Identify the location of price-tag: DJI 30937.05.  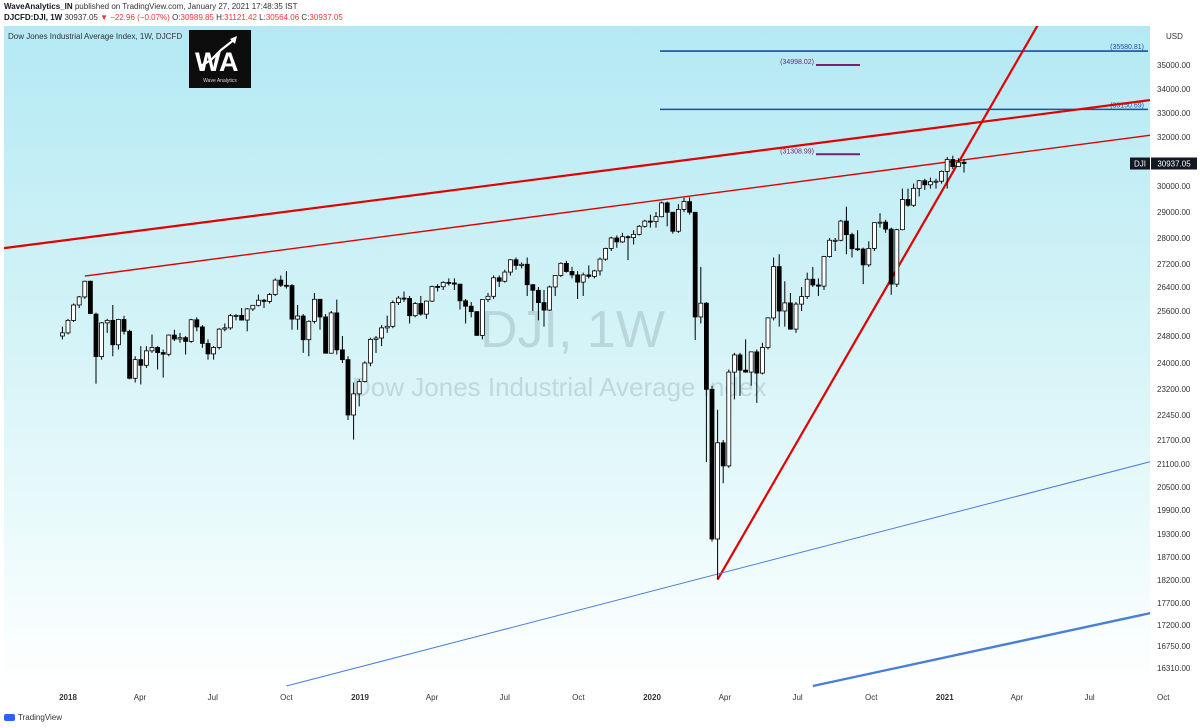
(1163, 163).